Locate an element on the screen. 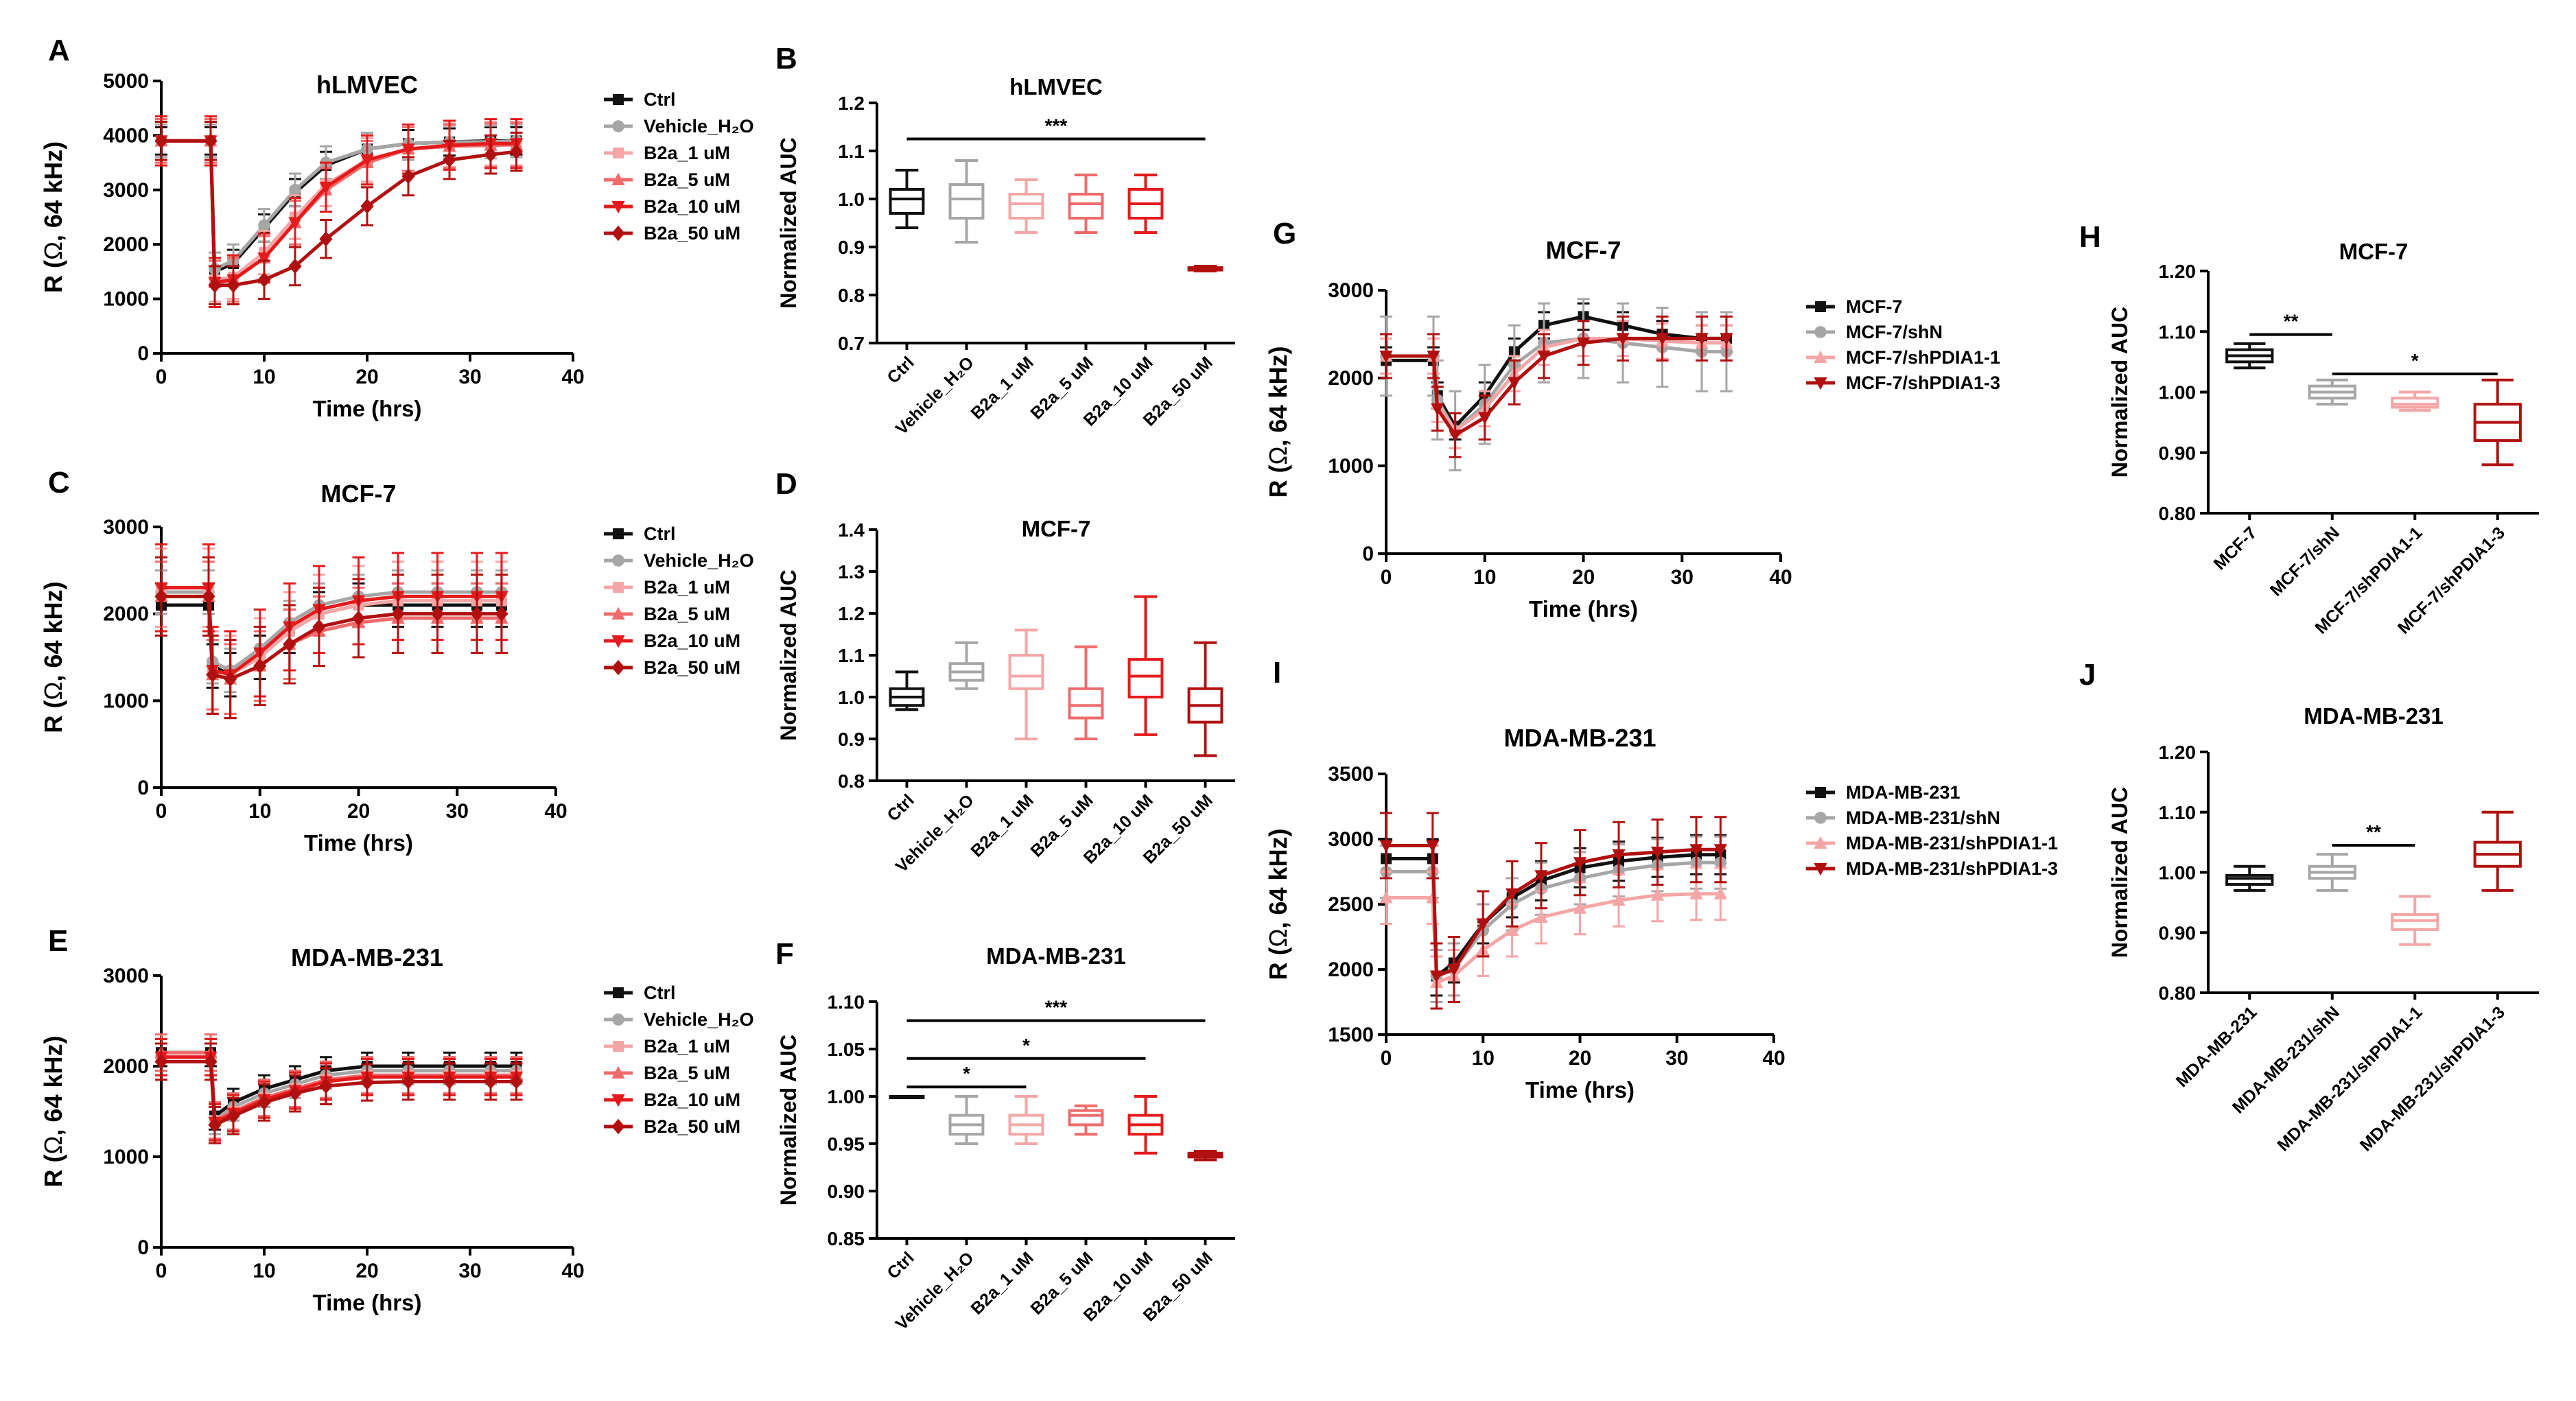 The width and height of the screenshot is (2576, 1401). y-tick-label: 0.9 is located at coordinates (851, 247).